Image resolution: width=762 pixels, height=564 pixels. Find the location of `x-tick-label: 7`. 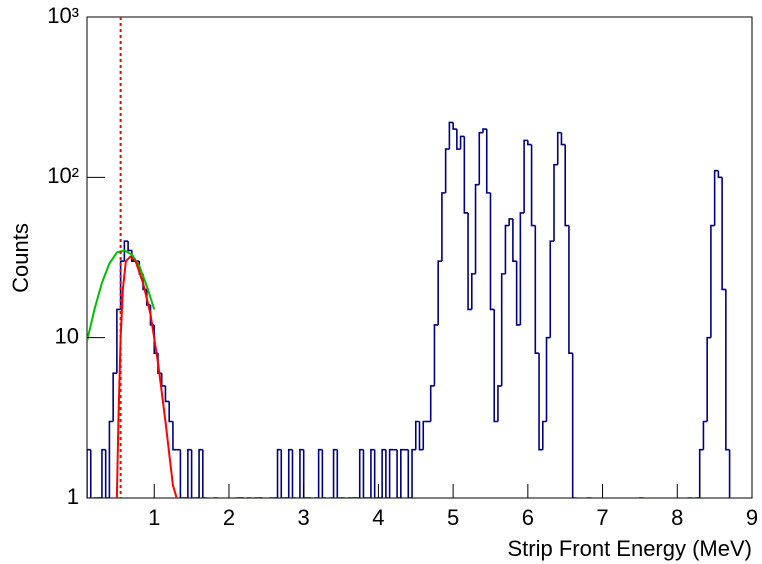

x-tick-label: 7 is located at coordinates (602, 517).